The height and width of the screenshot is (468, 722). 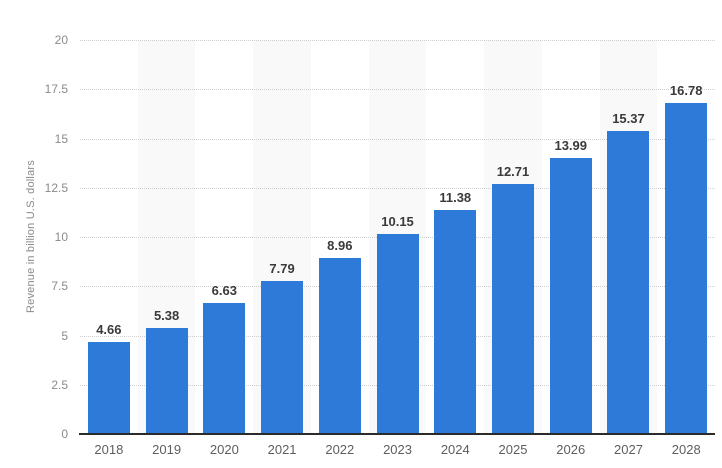 I want to click on x-tick-2027: 2027, so click(x=628, y=449).